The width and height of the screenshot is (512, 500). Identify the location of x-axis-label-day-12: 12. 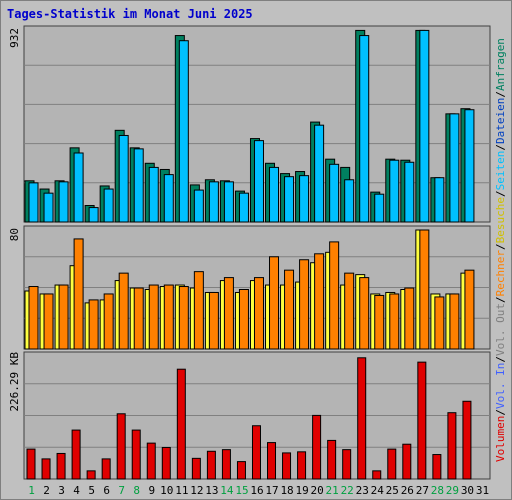
(196, 490).